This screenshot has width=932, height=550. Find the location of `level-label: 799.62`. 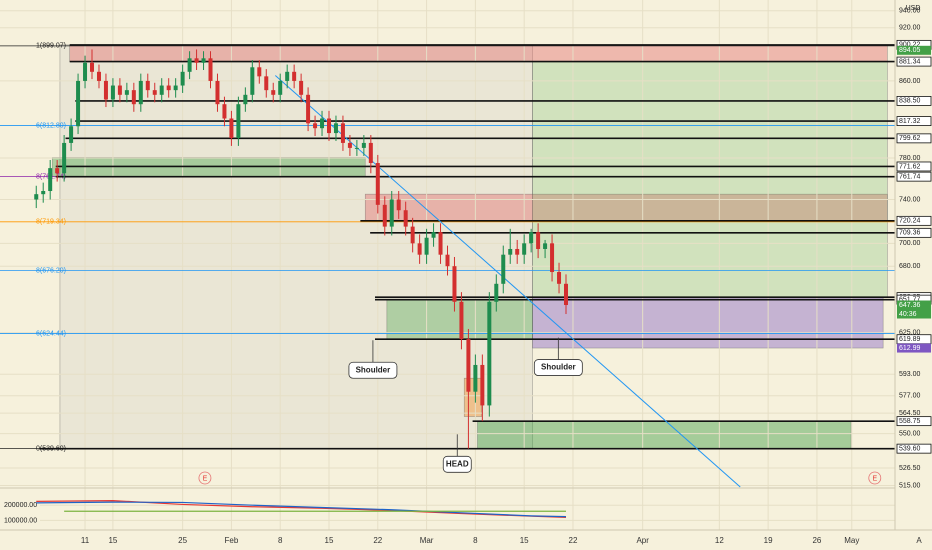

level-label: 799.62 is located at coordinates (910, 138).